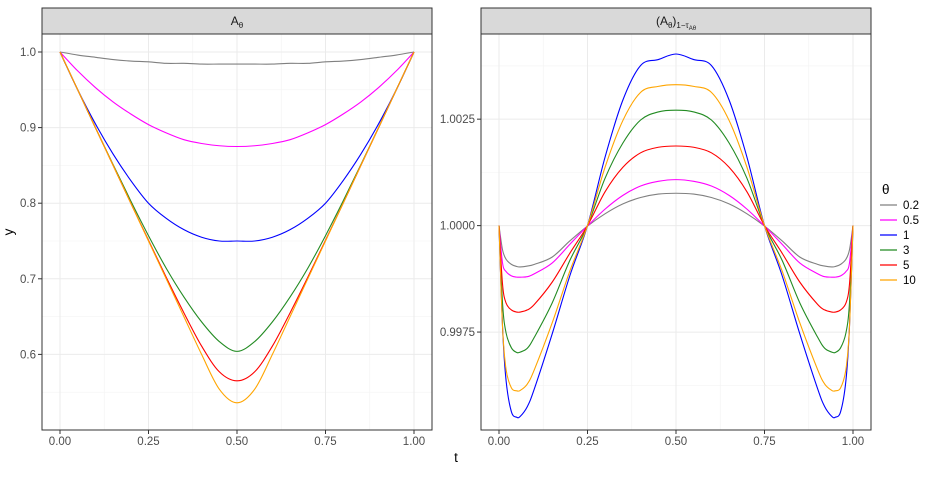  I want to click on legend-label: 3, so click(906, 251).